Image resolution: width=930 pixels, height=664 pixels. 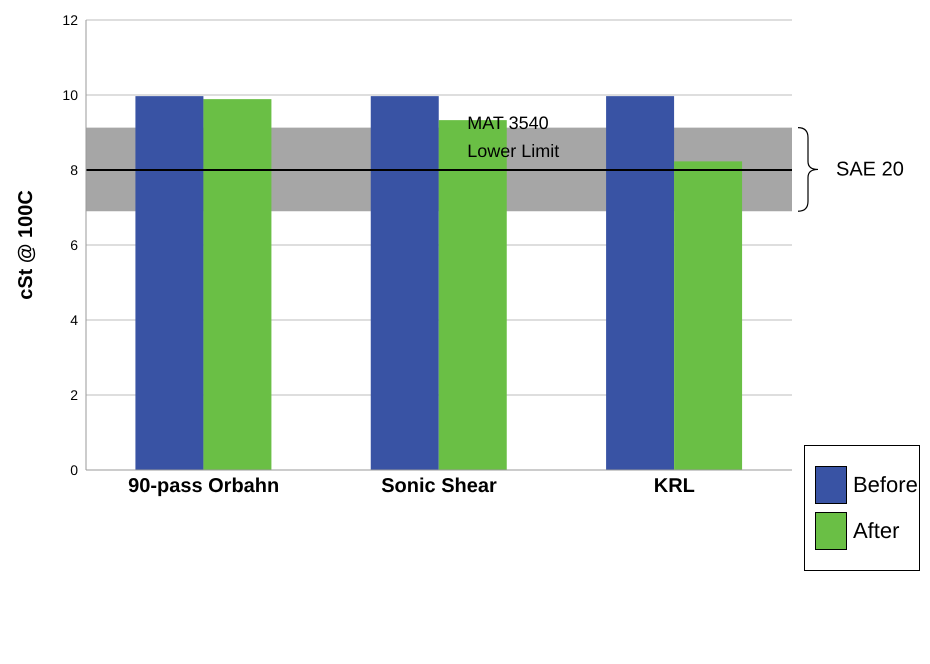 What do you see at coordinates (26, 245) in the screenshot?
I see `y-axis-title: cSt @ 100C` at bounding box center [26, 245].